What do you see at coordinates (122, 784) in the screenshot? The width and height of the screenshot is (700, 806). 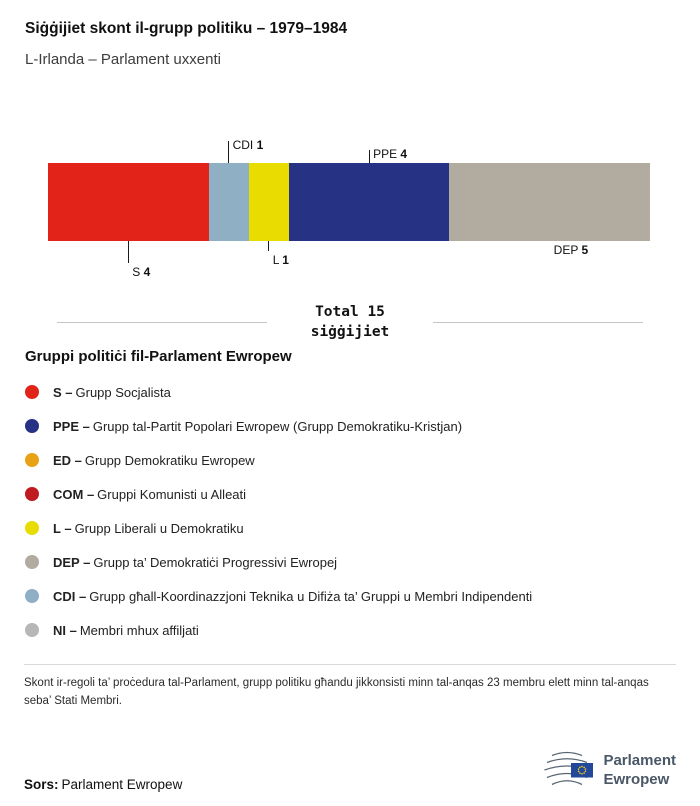 I see `source-value: Parlament Ewropew` at bounding box center [122, 784].